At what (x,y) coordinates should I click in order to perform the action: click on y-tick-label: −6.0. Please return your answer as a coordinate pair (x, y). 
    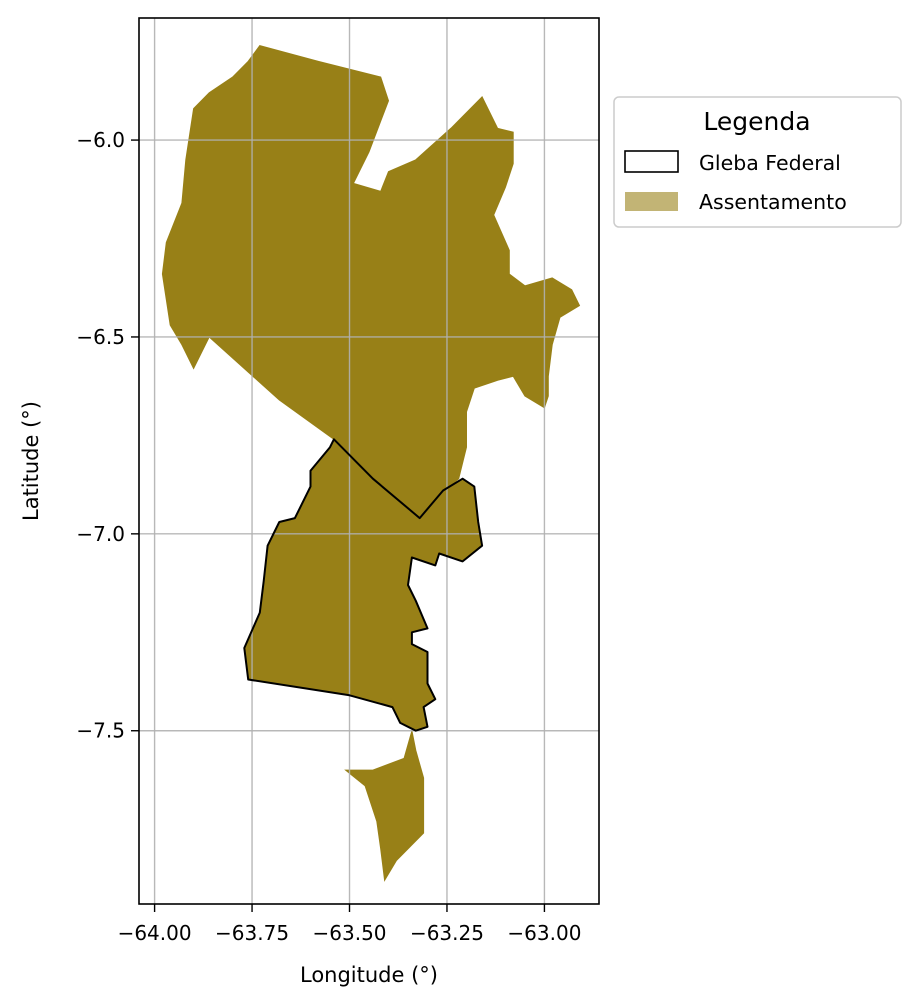
    Looking at the image, I should click on (100, 140).